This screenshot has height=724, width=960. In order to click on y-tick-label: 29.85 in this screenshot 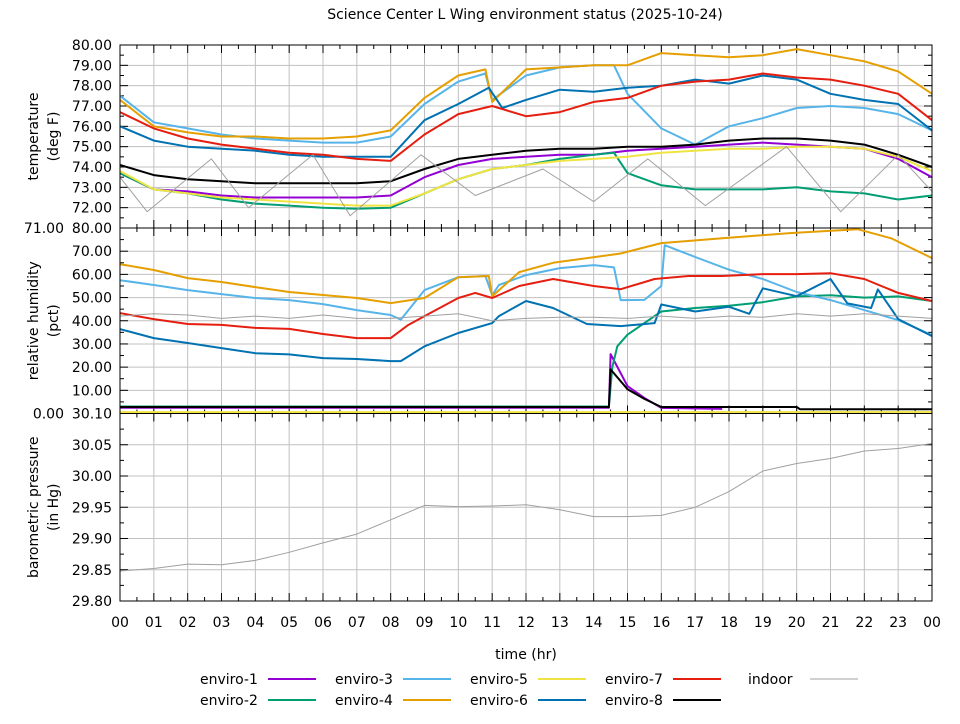, I will do `click(92, 571)`.